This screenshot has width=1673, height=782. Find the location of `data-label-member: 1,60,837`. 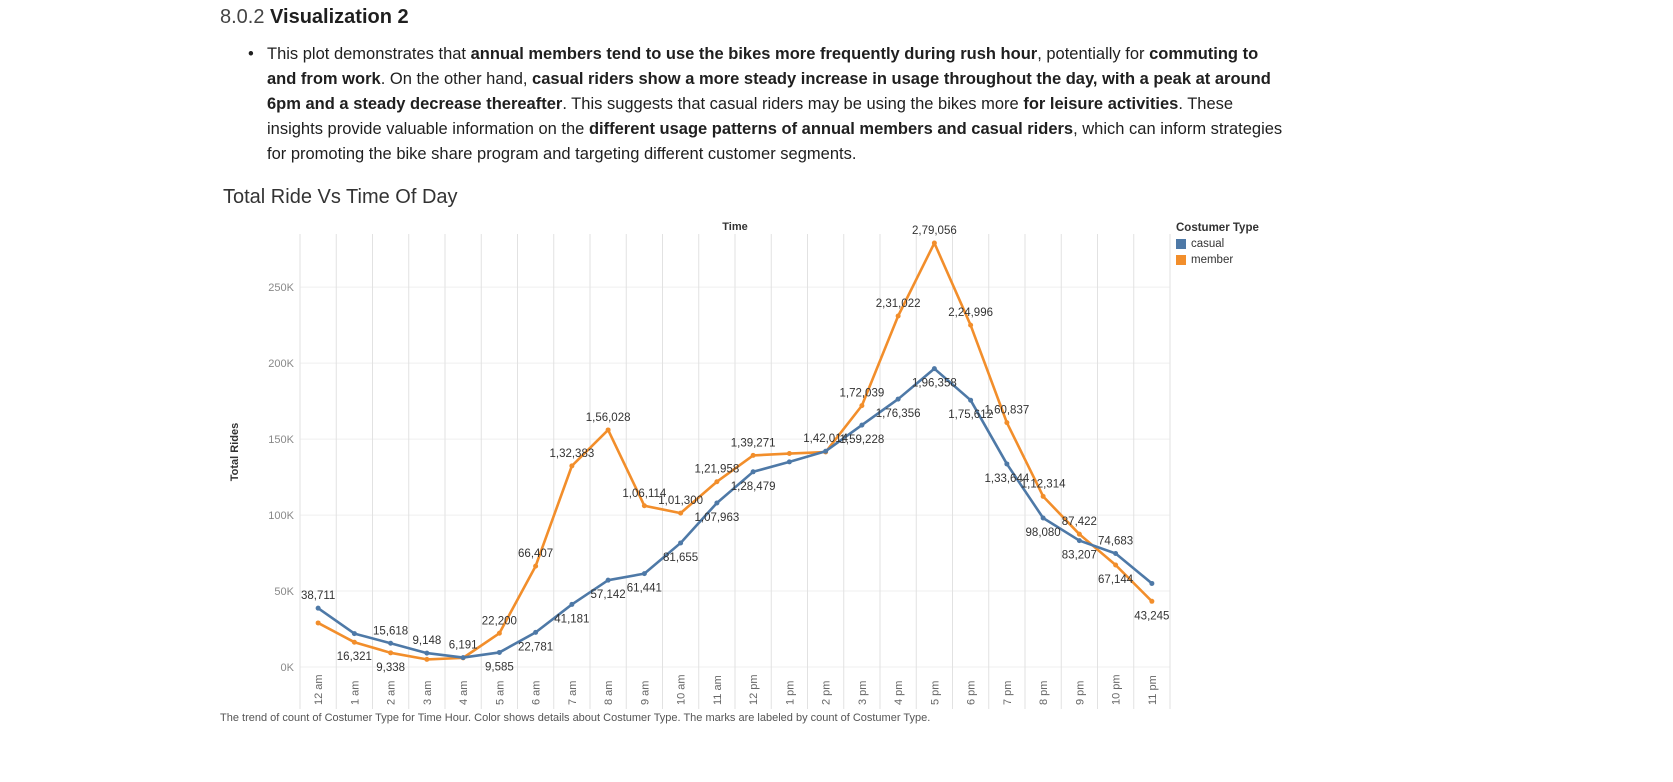

data-label-member: 1,60,837 is located at coordinates (1006, 411).